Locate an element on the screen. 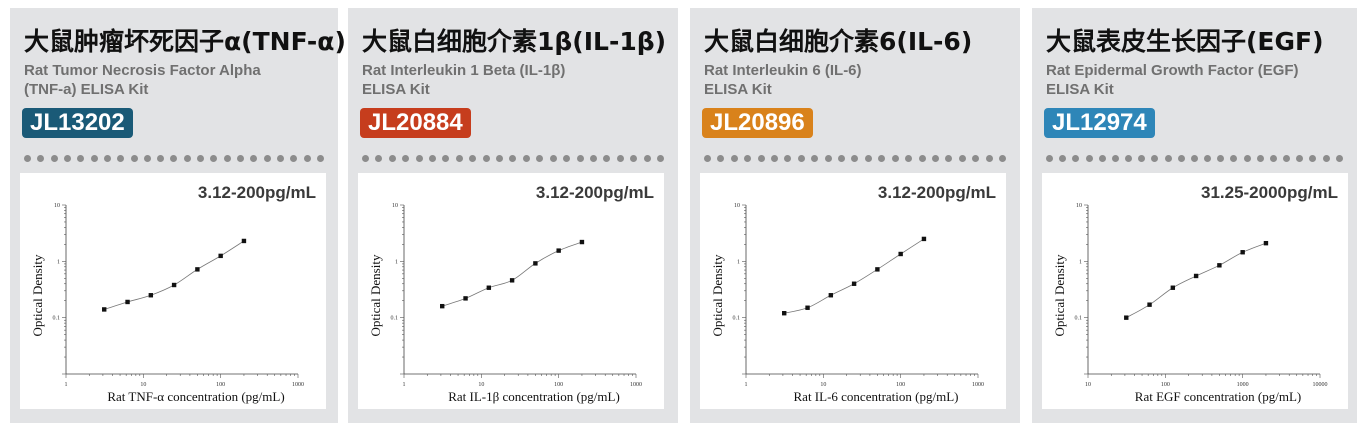 This screenshot has height=437, width=1366. subtitle-line: (TNF-a) ELISA Kit is located at coordinates (86, 89).